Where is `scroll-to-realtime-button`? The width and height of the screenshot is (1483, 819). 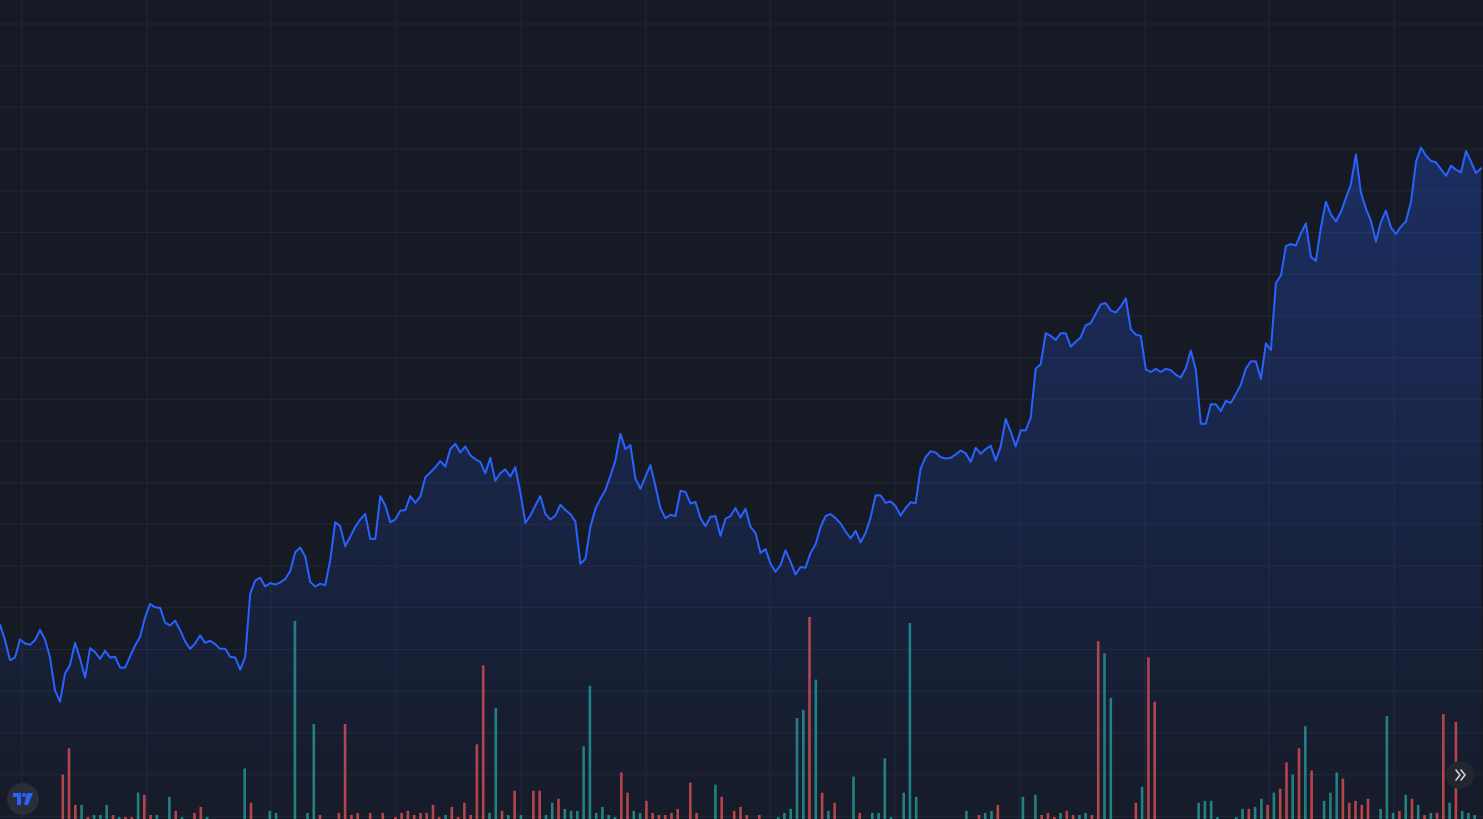 scroll-to-realtime-button is located at coordinates (1460, 775).